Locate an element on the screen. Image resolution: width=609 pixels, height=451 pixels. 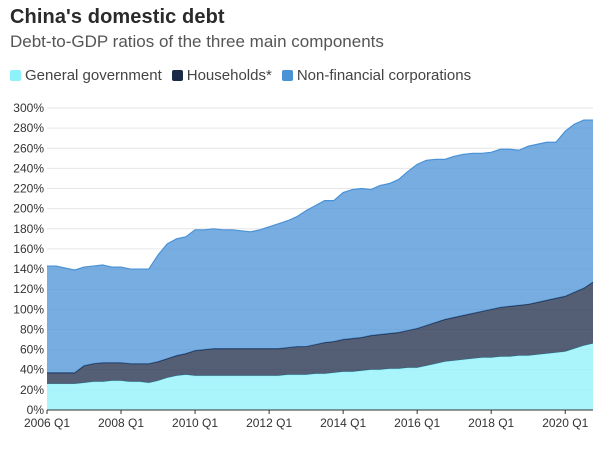
x-tick-label: 2018 Q1 is located at coordinates (491, 423).